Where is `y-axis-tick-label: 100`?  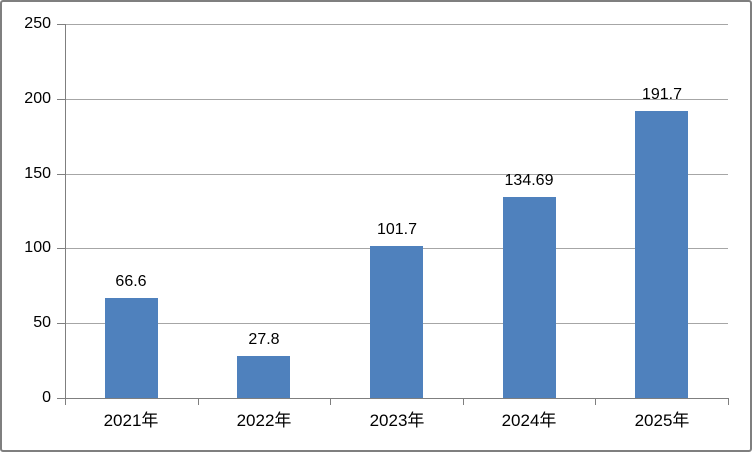 y-axis-tick-label: 100 is located at coordinates (37, 247).